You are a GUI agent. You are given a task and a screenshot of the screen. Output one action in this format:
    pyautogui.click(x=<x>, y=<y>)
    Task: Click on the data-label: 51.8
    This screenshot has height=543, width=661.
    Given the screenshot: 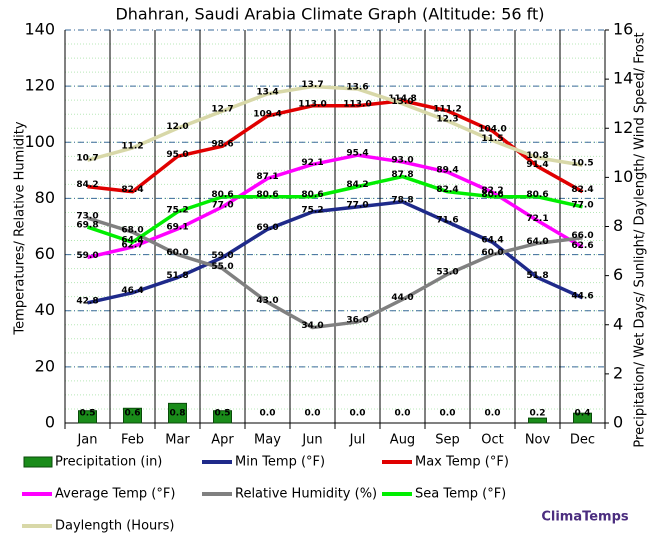 What is the action you would take?
    pyautogui.click(x=177, y=276)
    